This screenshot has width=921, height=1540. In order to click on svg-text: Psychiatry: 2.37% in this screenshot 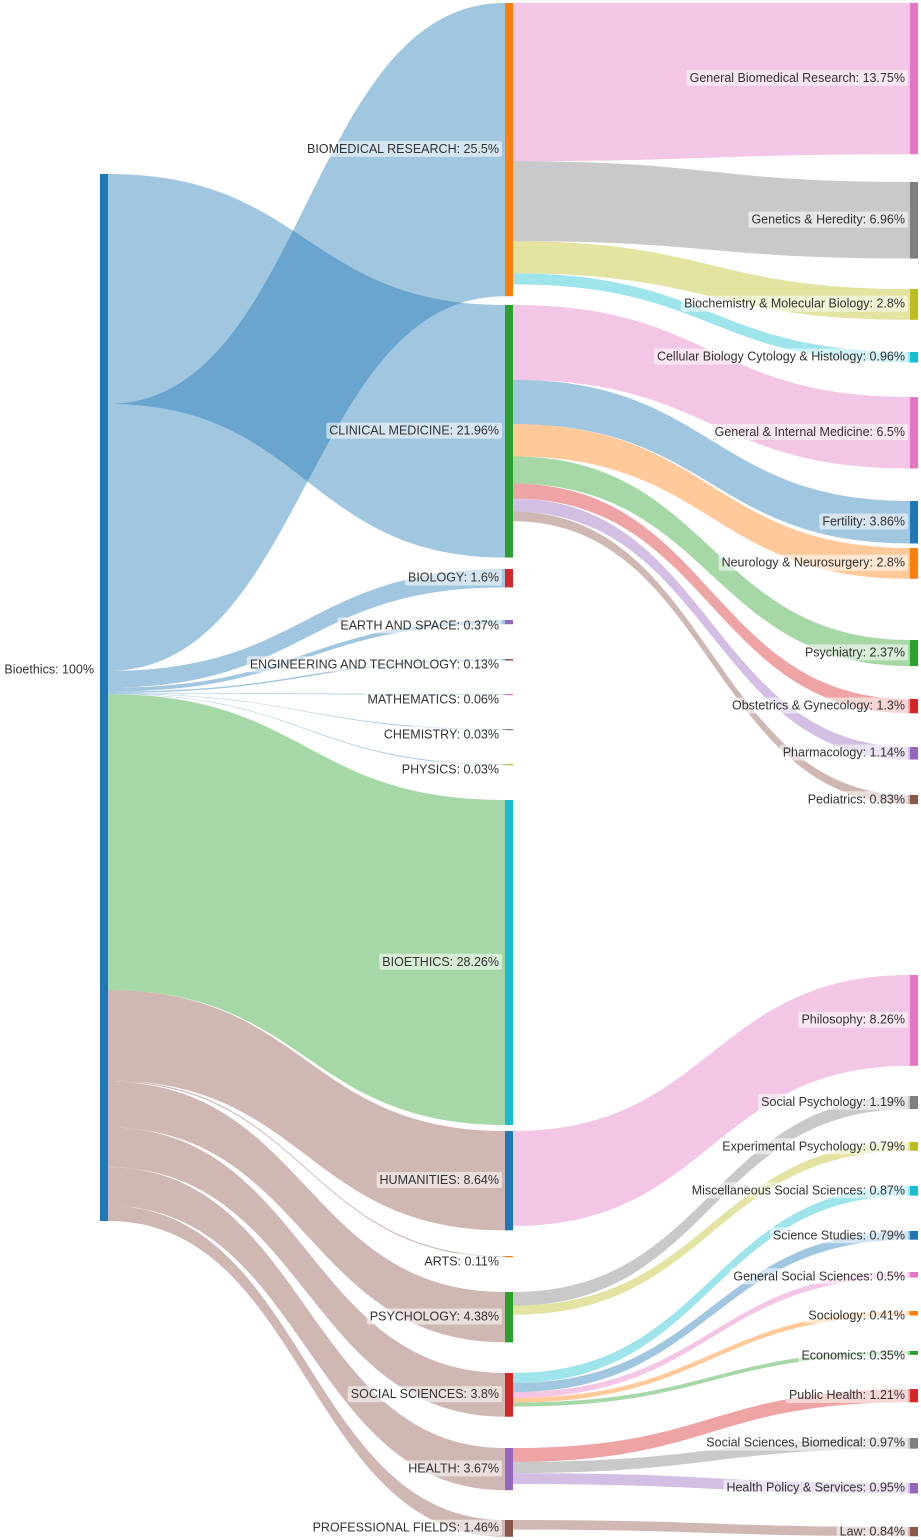, I will do `click(855, 652)`.